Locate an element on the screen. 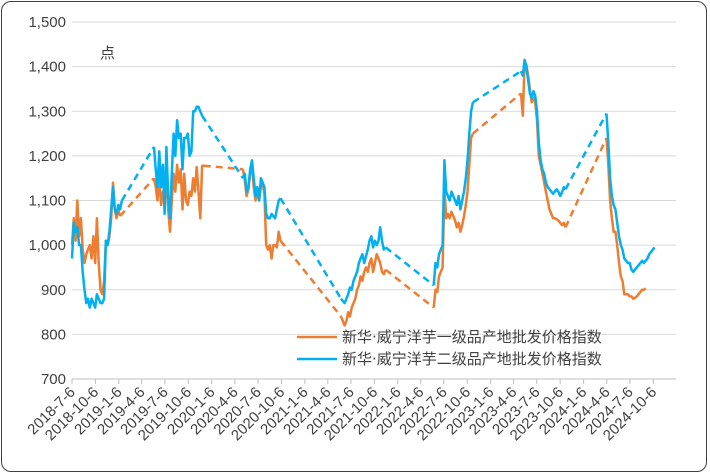  y-tick-label: 1,300 is located at coordinates (47, 111).